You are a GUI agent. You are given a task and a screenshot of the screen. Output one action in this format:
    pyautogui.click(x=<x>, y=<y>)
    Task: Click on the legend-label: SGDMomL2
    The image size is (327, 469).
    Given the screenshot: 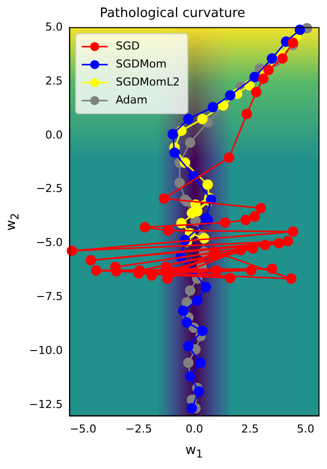 What is the action you would take?
    pyautogui.click(x=148, y=81)
    